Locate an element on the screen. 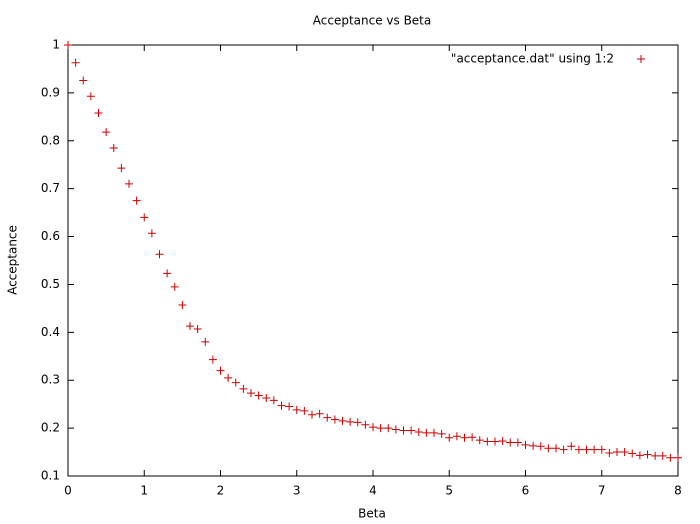  chart-title: Acceptance vs Beta is located at coordinates (372, 21).